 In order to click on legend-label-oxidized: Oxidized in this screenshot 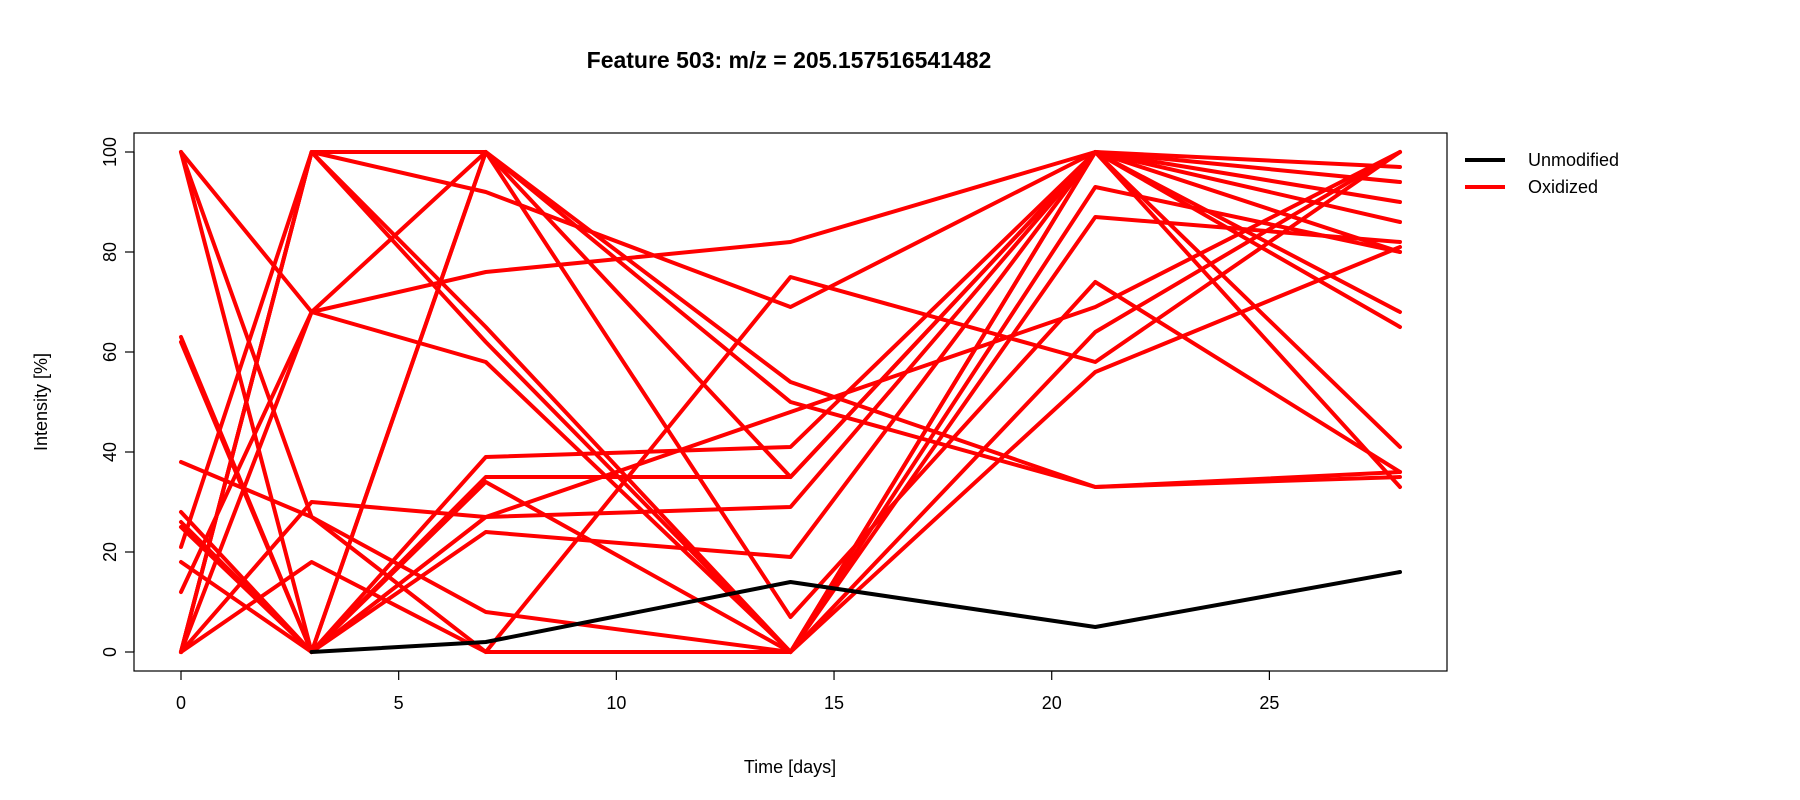, I will do `click(1563, 187)`.